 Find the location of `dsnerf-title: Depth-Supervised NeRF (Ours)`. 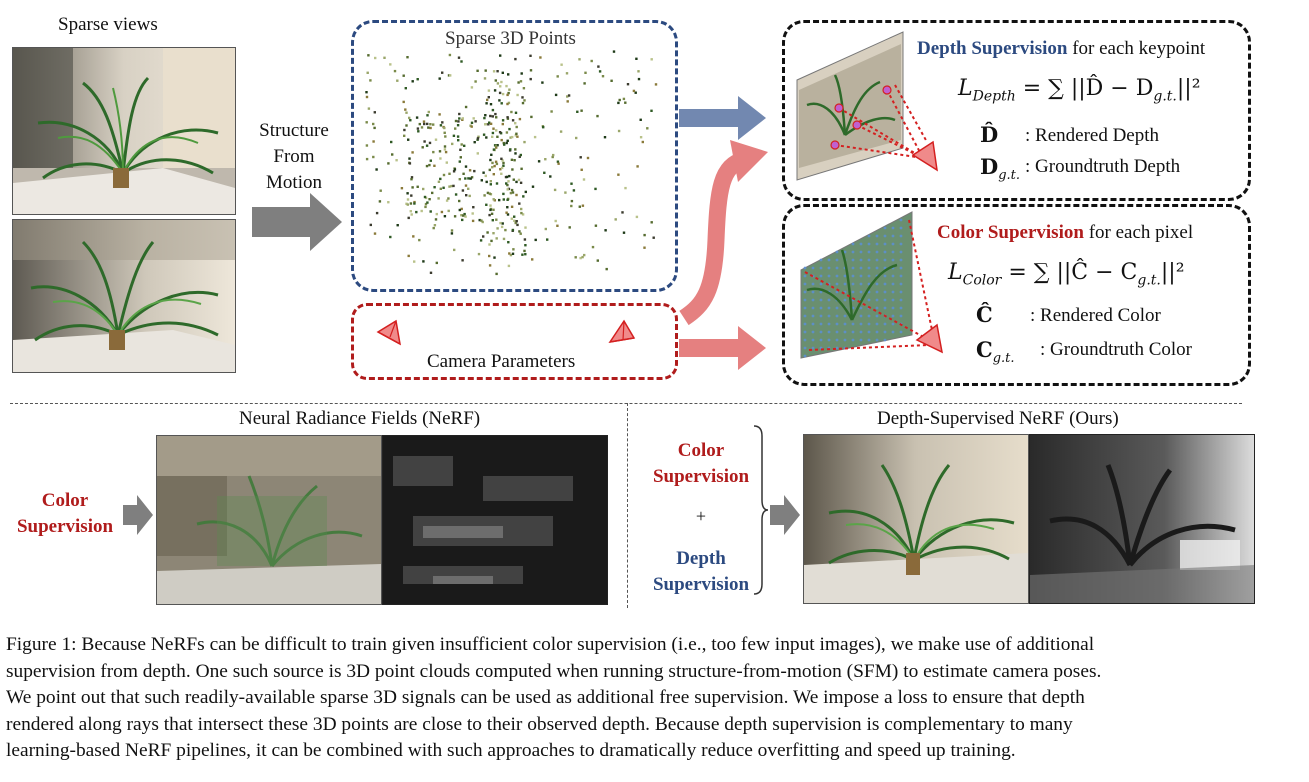

dsnerf-title: Depth-Supervised NeRF (Ours) is located at coordinates (998, 418).